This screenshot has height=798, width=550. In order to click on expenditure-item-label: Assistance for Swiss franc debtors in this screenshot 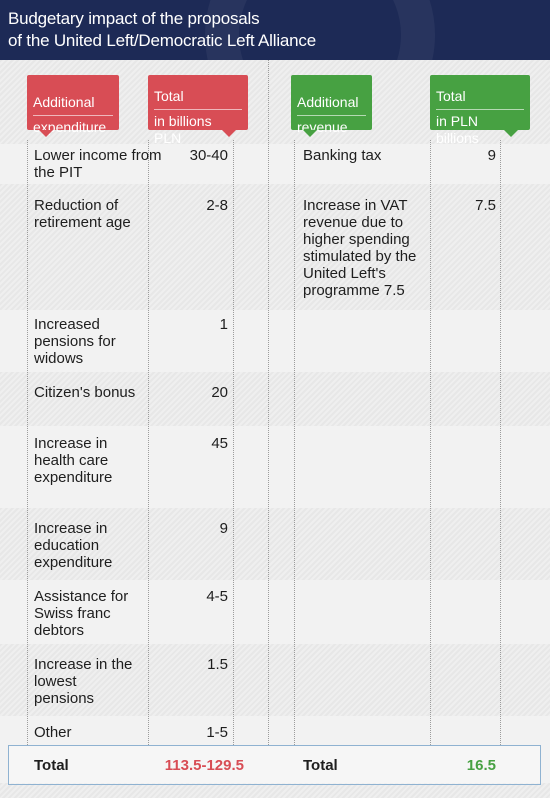, I will do `click(81, 613)`.